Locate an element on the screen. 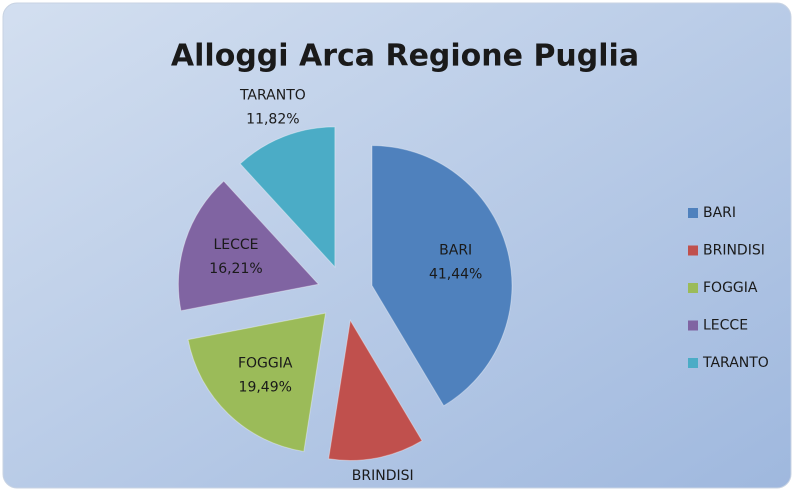 The width and height of the screenshot is (795, 492). legend-label: LECCE is located at coordinates (725, 326).